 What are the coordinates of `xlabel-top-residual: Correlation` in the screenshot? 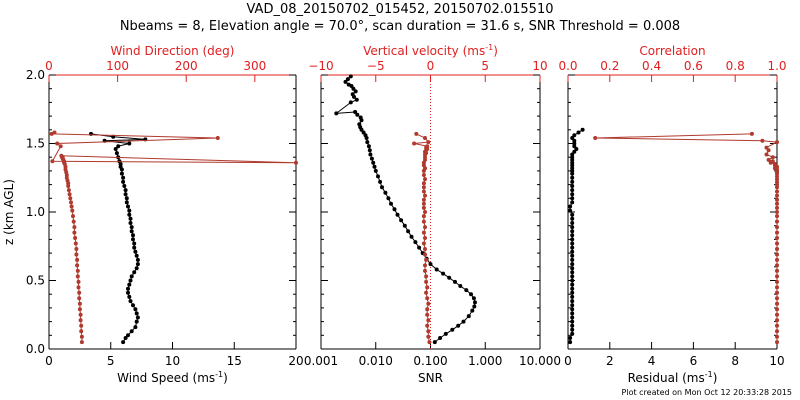 It's located at (672, 51).